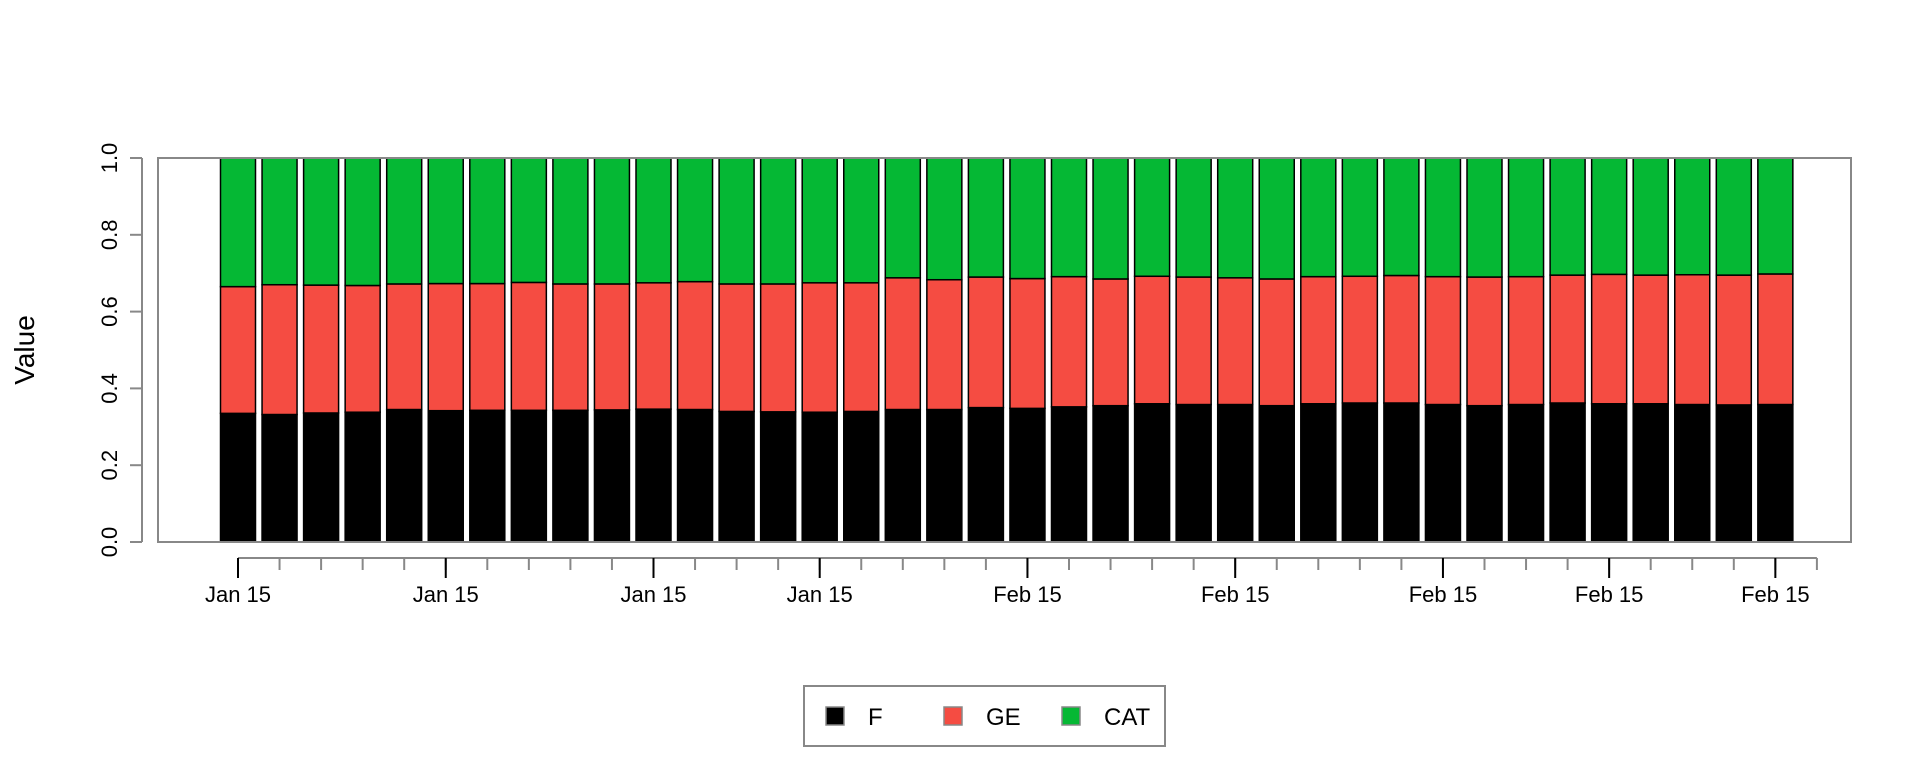 The width and height of the screenshot is (1920, 768). I want to click on y-axis-title: Value, so click(24, 350).